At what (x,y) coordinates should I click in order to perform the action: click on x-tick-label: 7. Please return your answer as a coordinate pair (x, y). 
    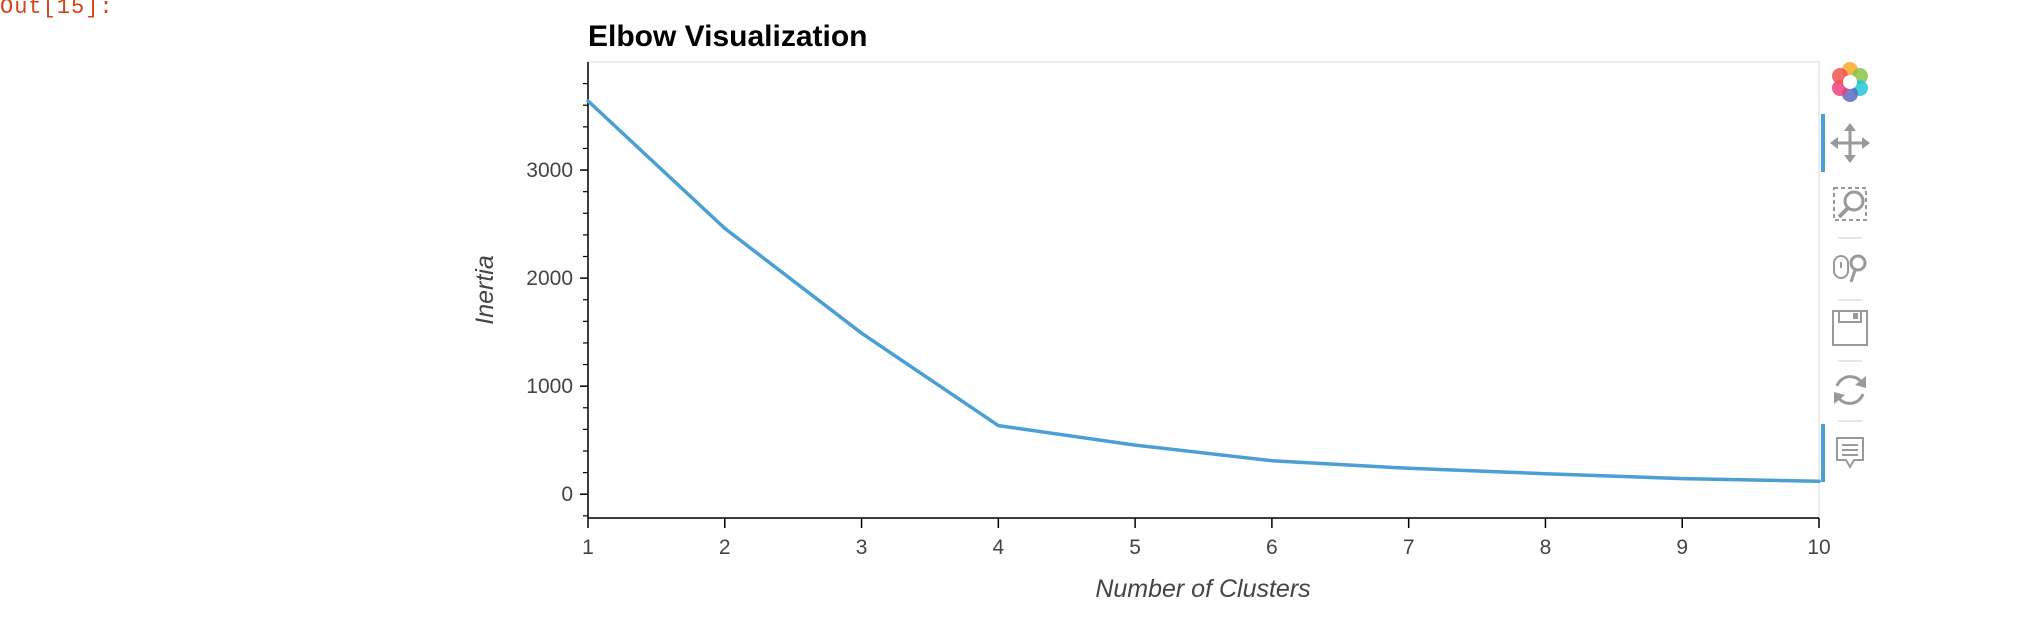
    Looking at the image, I should click on (1409, 547).